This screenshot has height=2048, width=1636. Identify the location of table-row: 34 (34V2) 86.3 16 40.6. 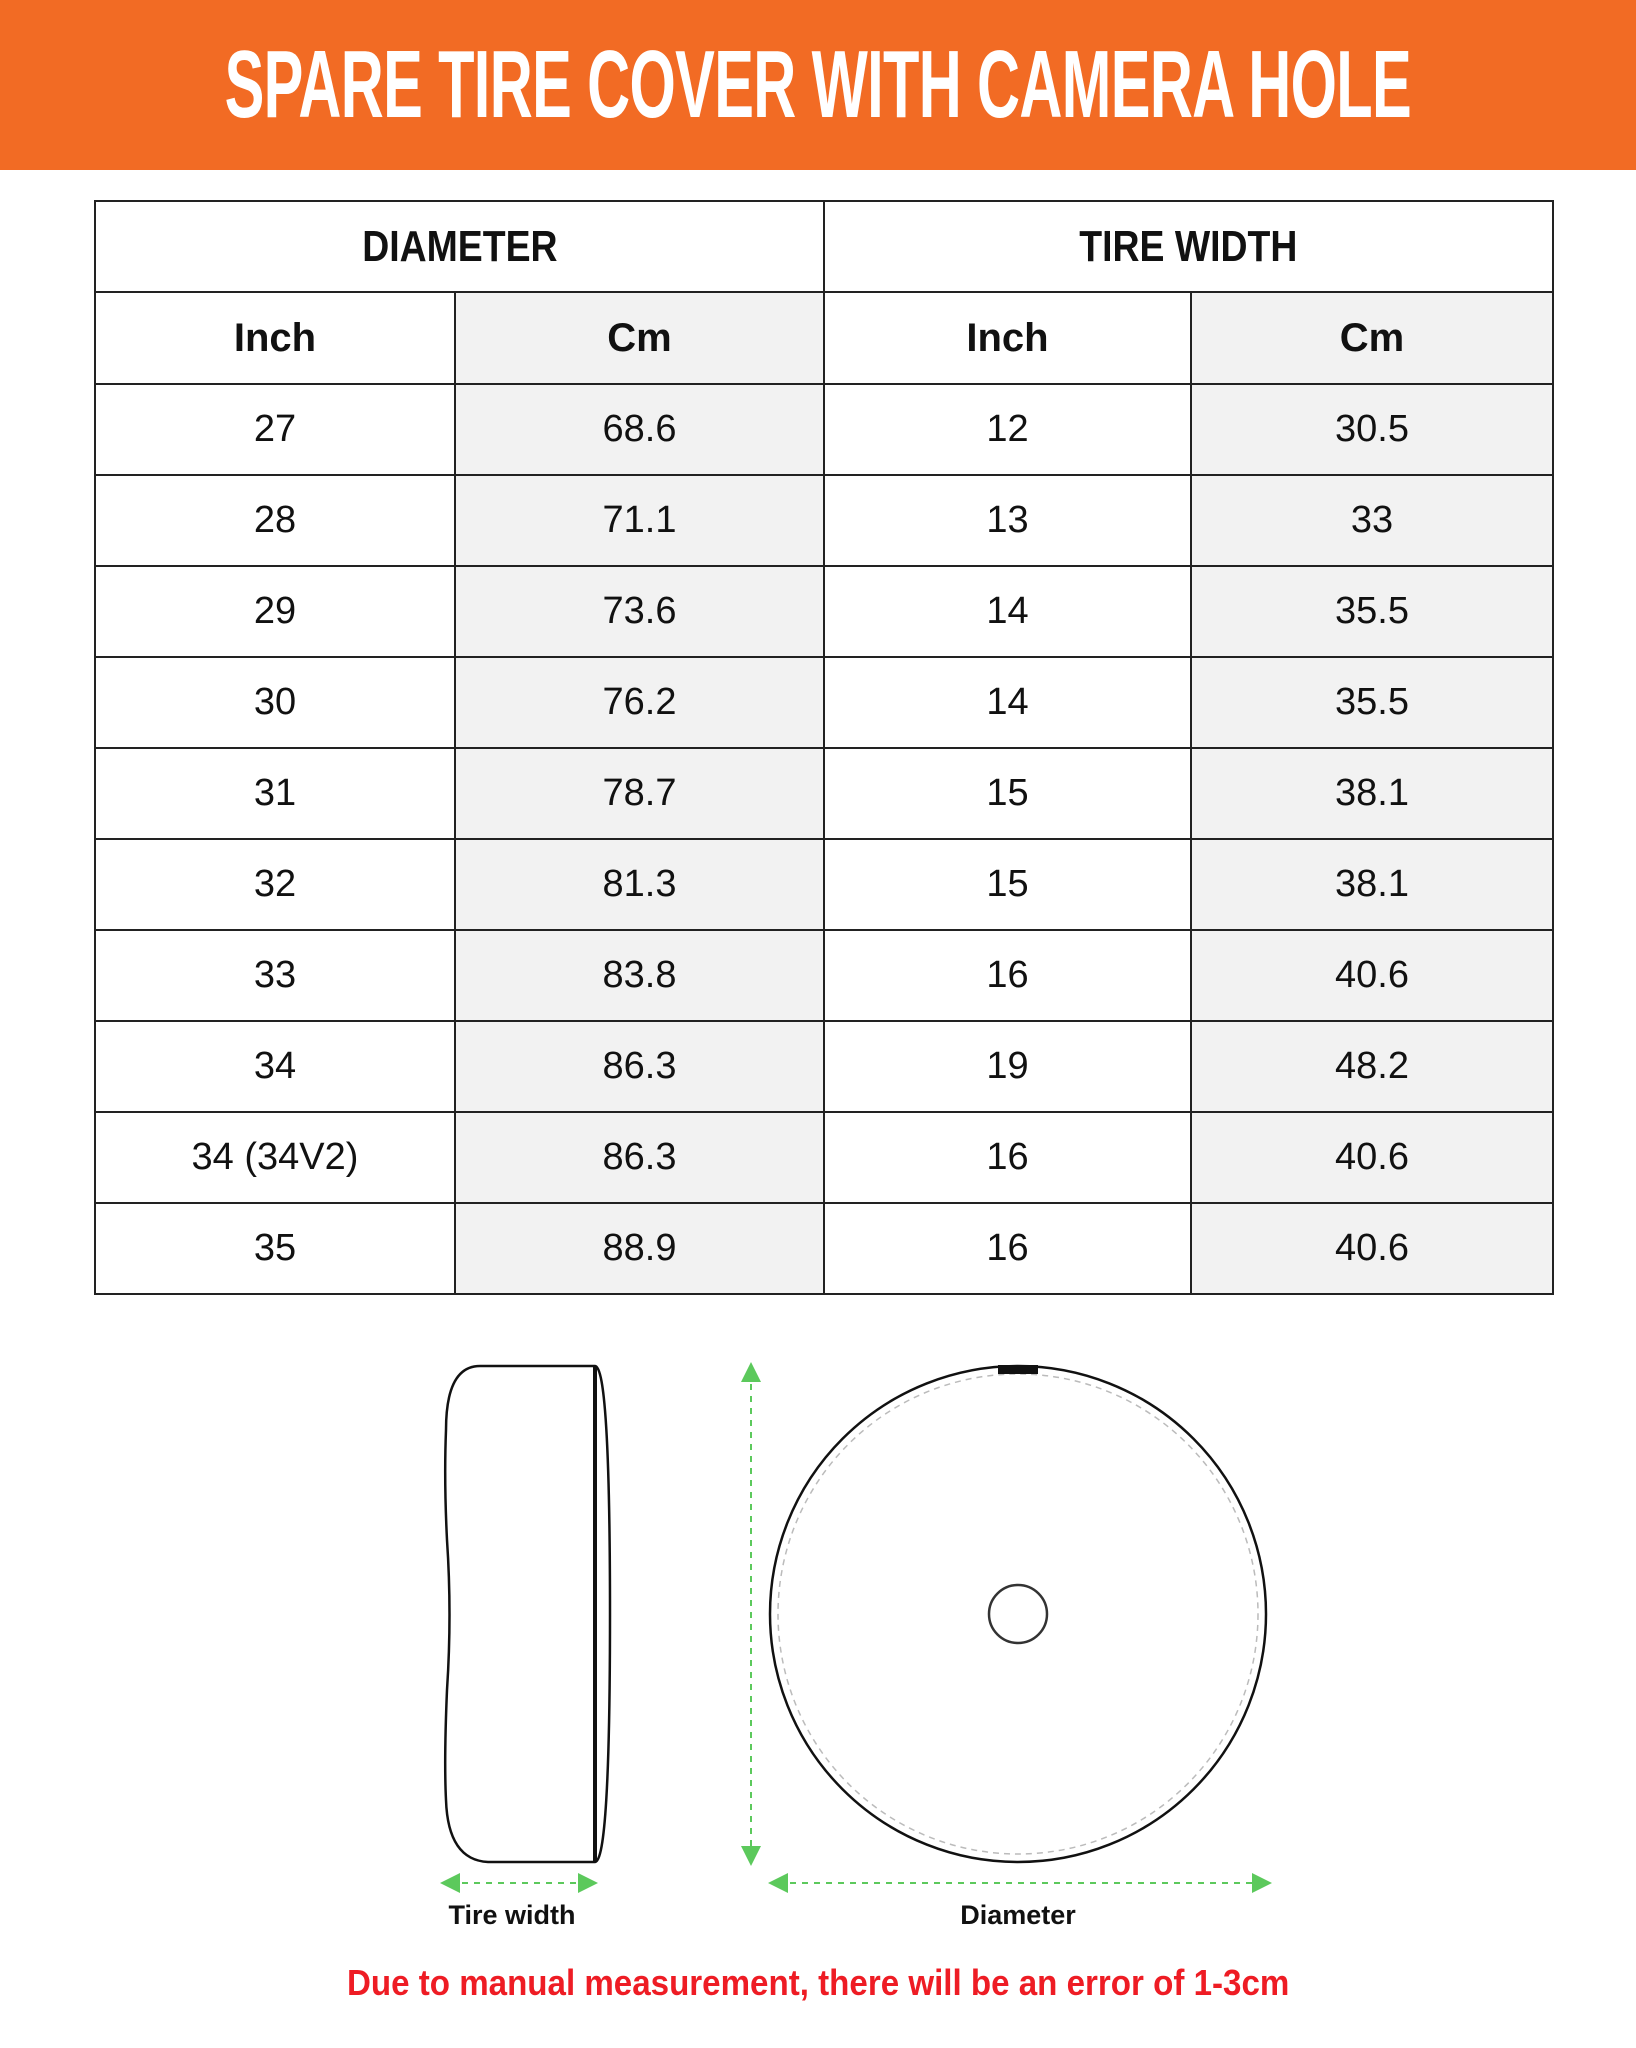
(824, 1157).